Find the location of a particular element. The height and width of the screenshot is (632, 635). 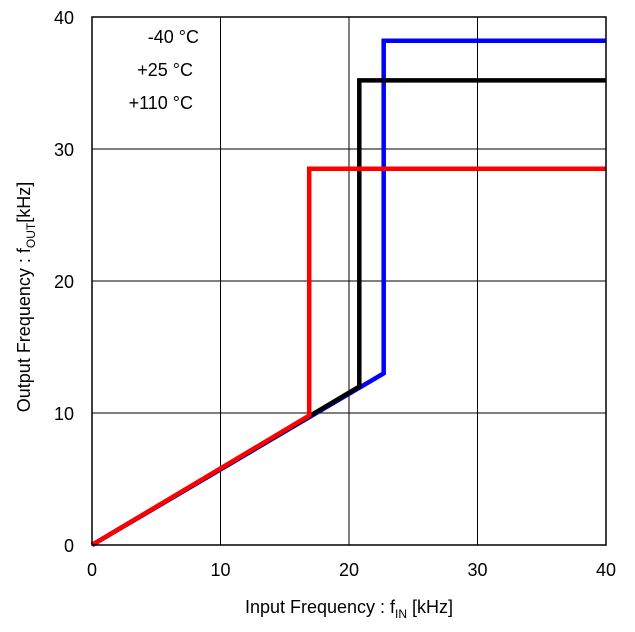

legend-entry-1: +25 °C is located at coordinates (165, 70).